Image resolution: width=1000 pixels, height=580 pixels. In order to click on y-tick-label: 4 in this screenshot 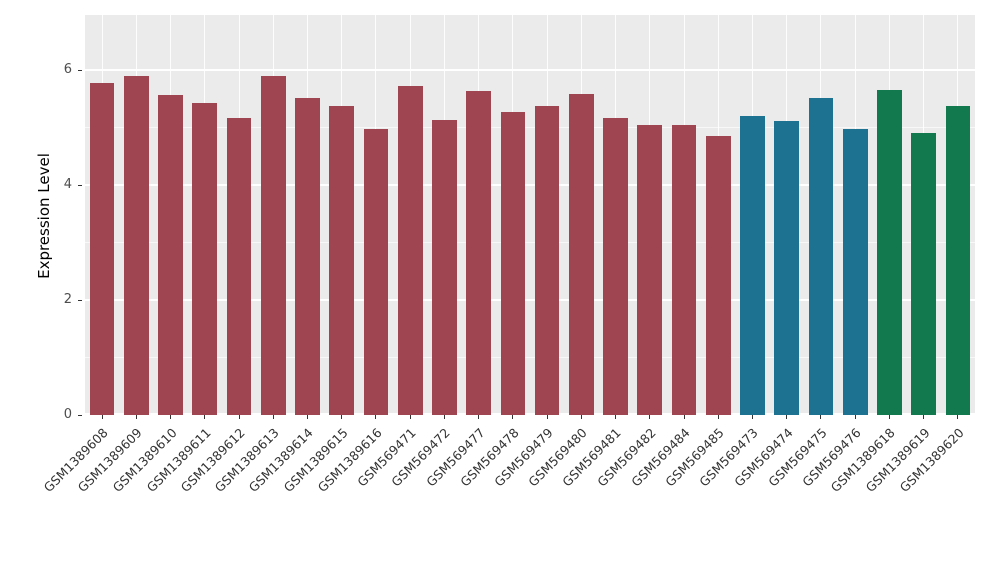, I will do `click(67, 185)`.